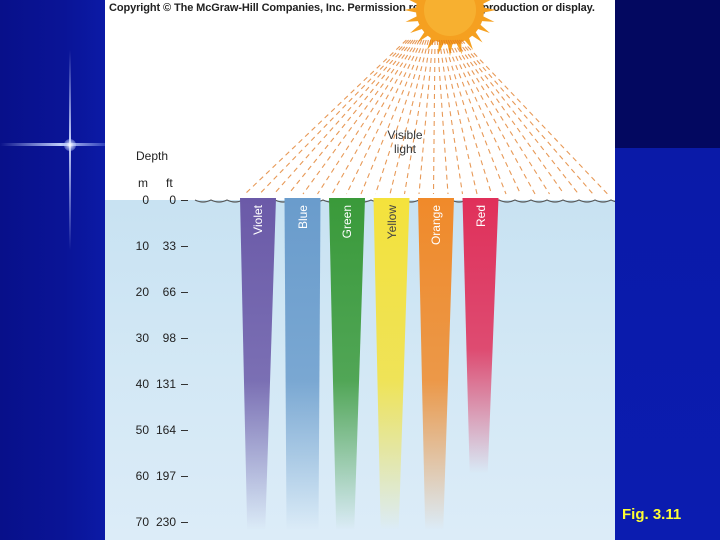 The height and width of the screenshot is (540, 720). What do you see at coordinates (155, 246) in the screenshot?
I see `depth-row: 10 33` at bounding box center [155, 246].